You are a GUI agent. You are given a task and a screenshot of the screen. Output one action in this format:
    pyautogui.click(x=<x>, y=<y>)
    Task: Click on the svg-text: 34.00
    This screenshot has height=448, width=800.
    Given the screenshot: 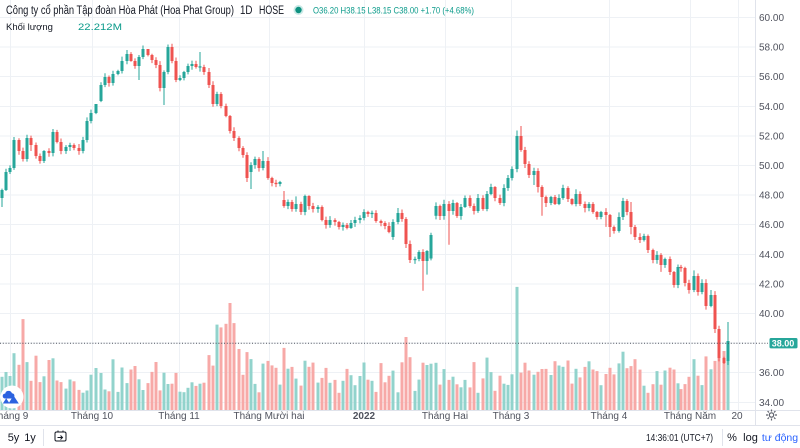 What is the action you would take?
    pyautogui.click(x=771, y=403)
    